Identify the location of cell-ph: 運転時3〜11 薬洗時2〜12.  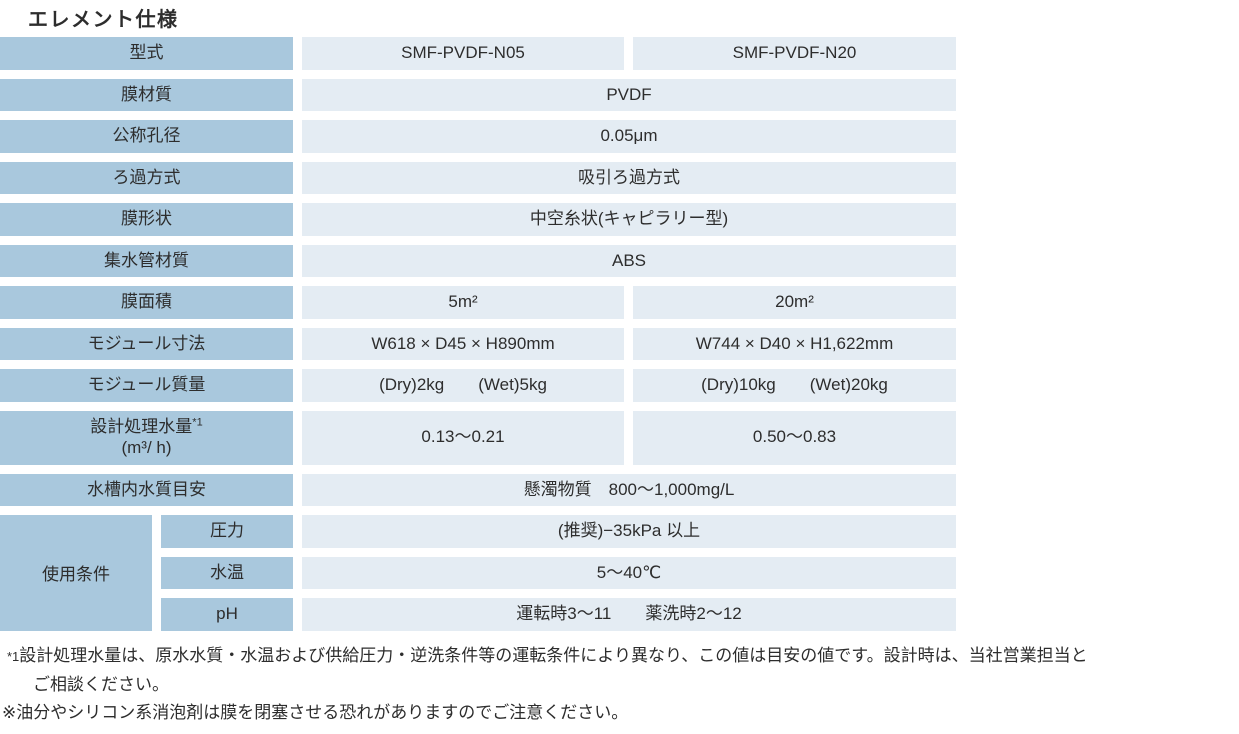
(629, 614).